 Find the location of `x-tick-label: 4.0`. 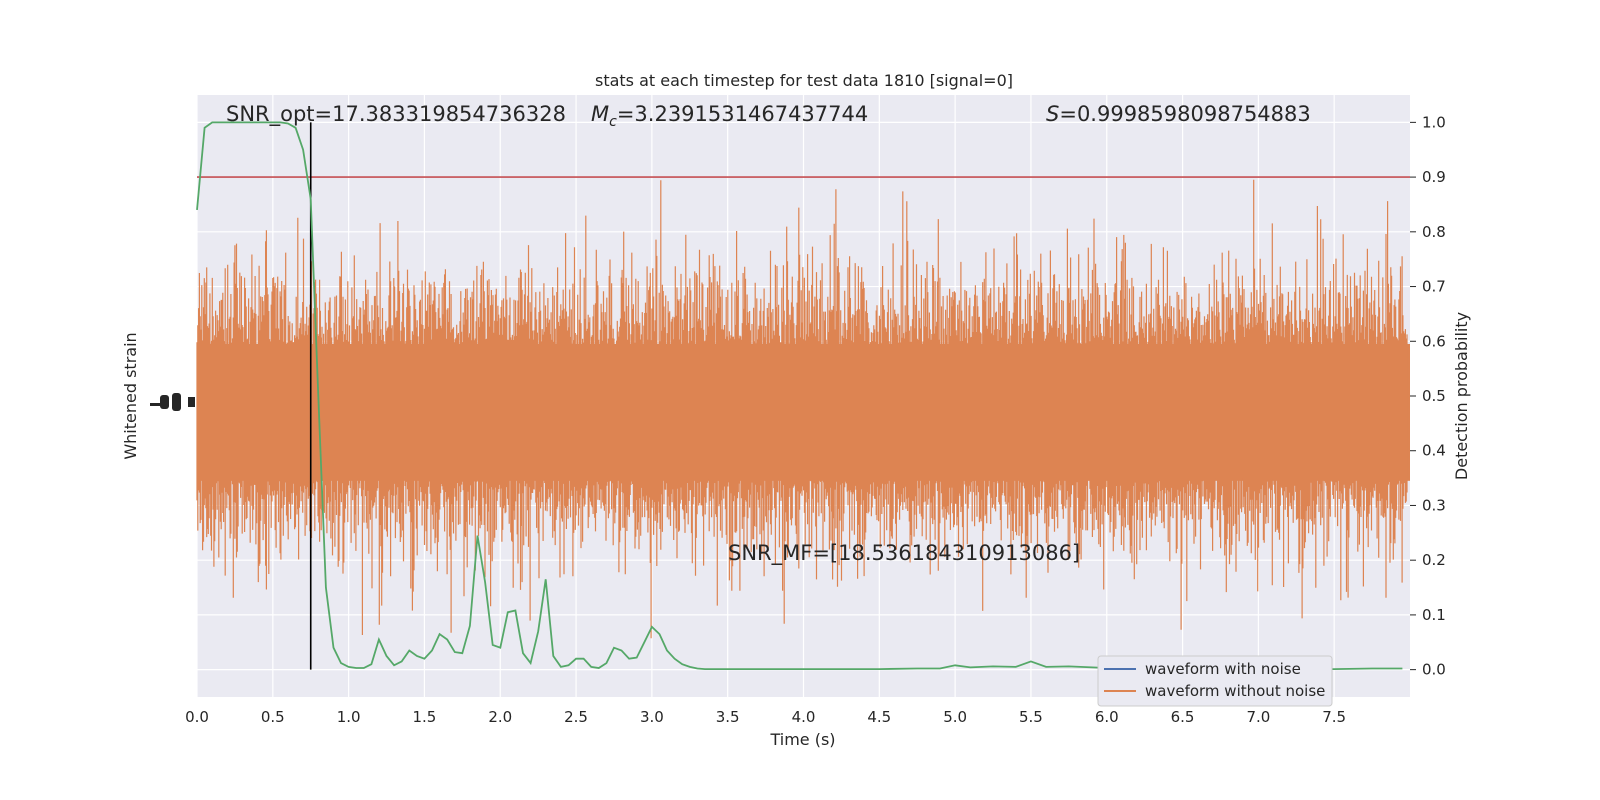

x-tick-label: 4.0 is located at coordinates (804, 717).